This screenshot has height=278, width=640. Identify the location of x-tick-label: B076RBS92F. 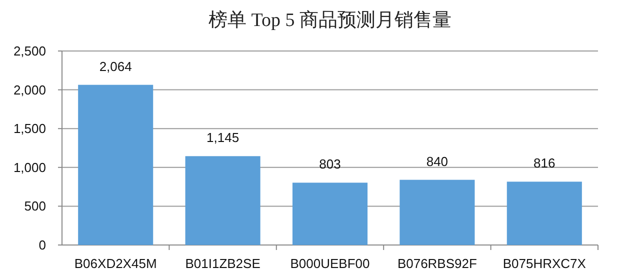
(437, 263).